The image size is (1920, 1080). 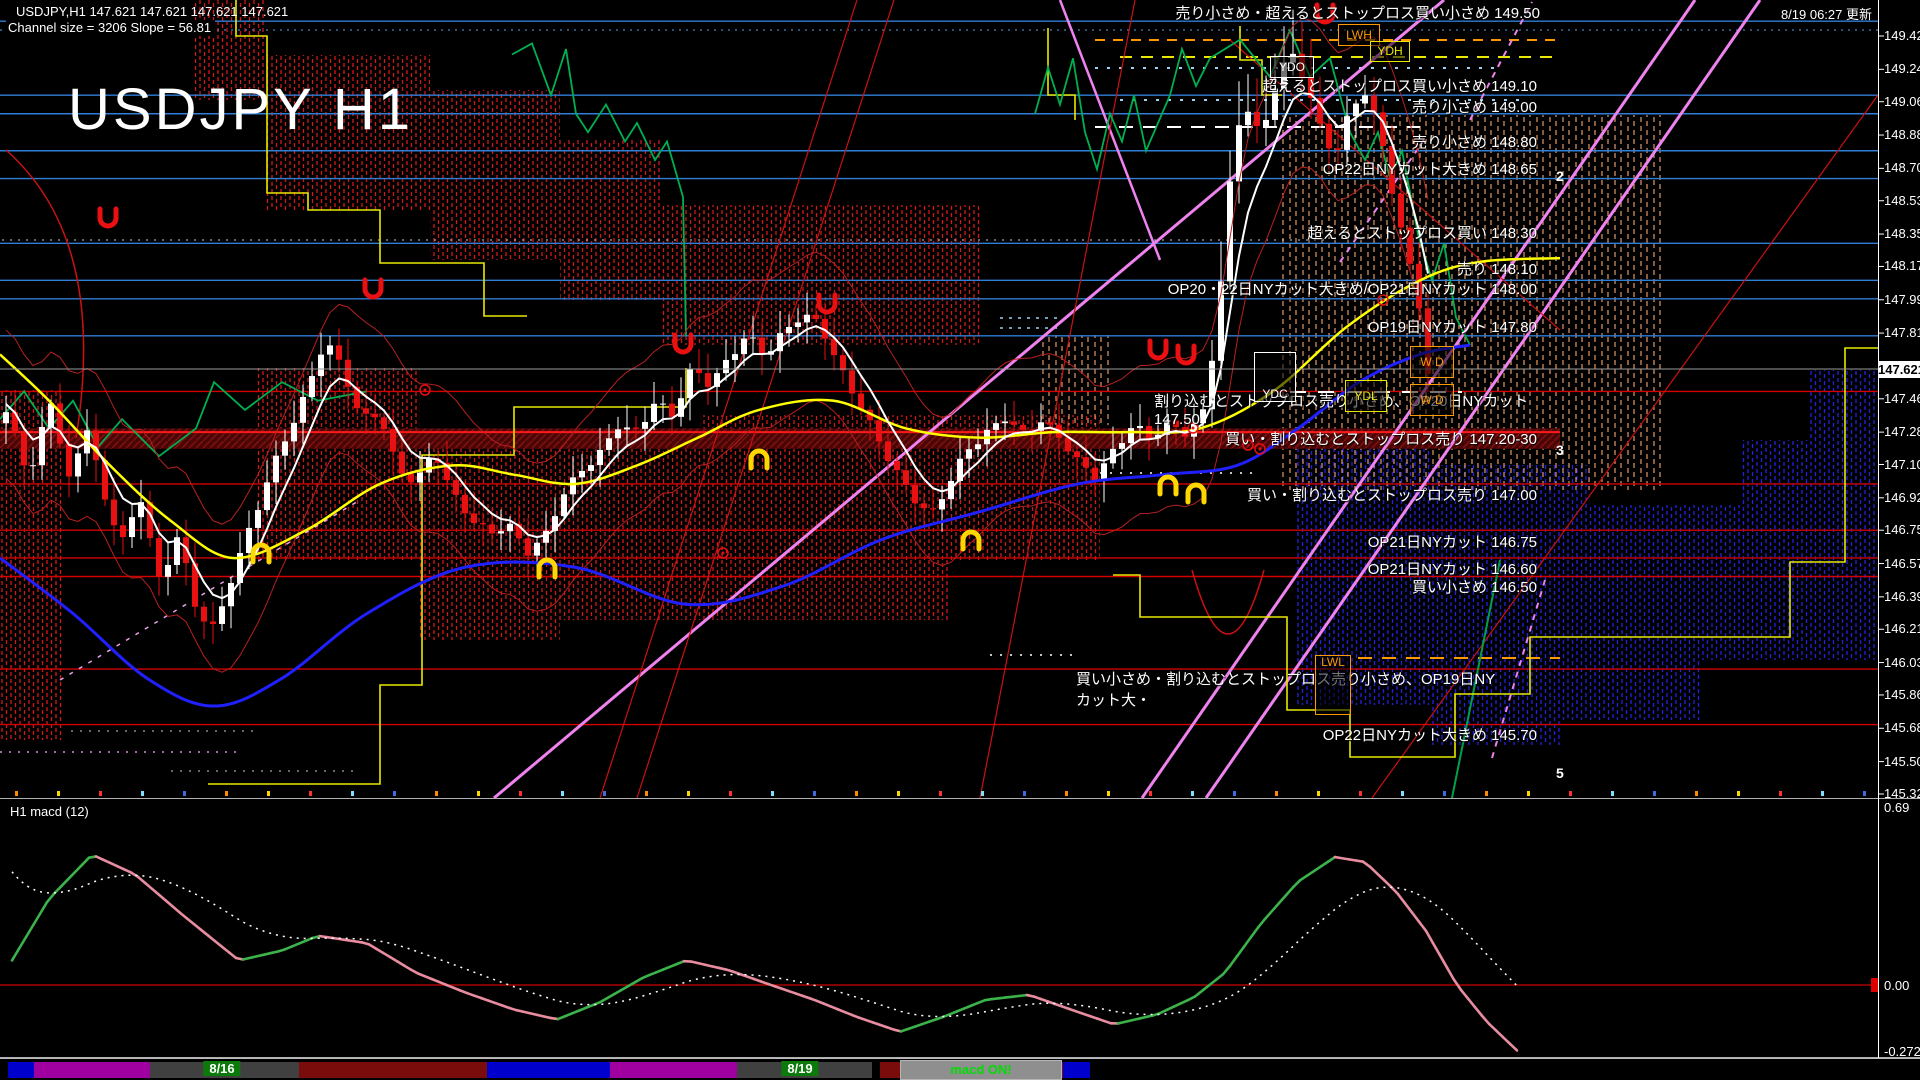 I want to click on price-annotation: OP20・22日NYカット大きめ/OP21日NYカット 148.00, so click(x=1352, y=289).